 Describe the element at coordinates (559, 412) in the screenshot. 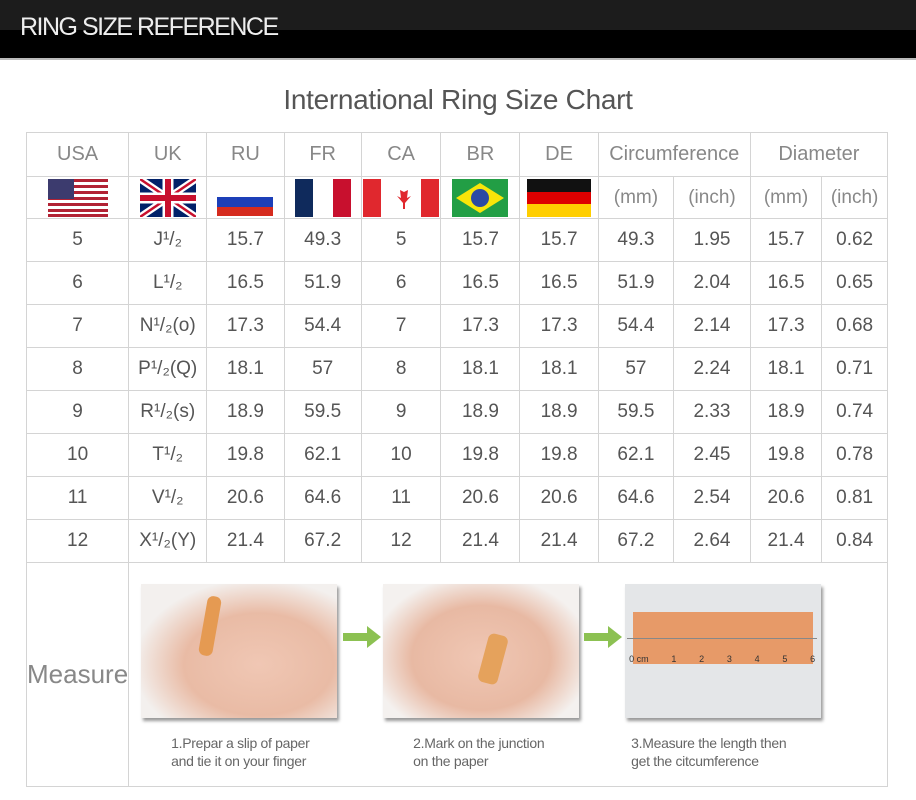

I see `cell-de: 18.9` at that location.